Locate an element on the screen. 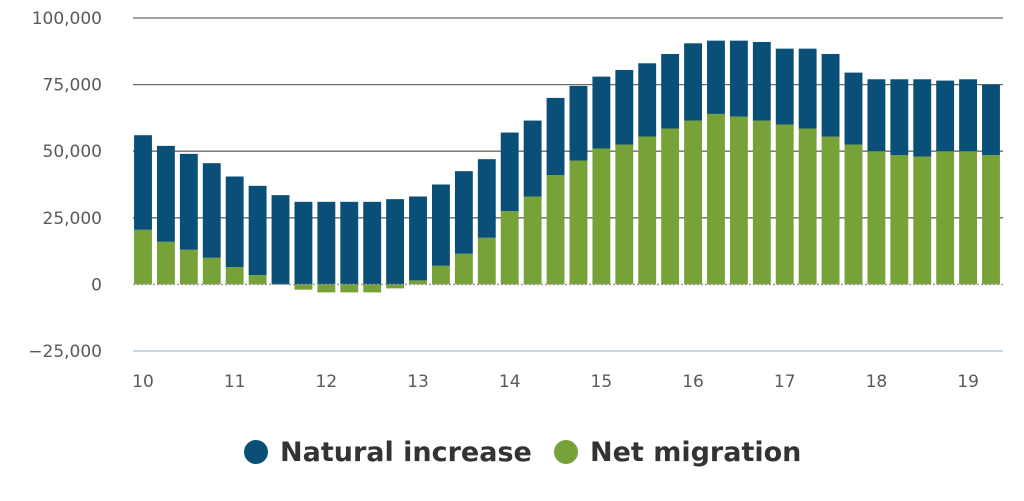 This screenshot has height=501, width=1024. x-tick-label: 19 is located at coordinates (968, 382).